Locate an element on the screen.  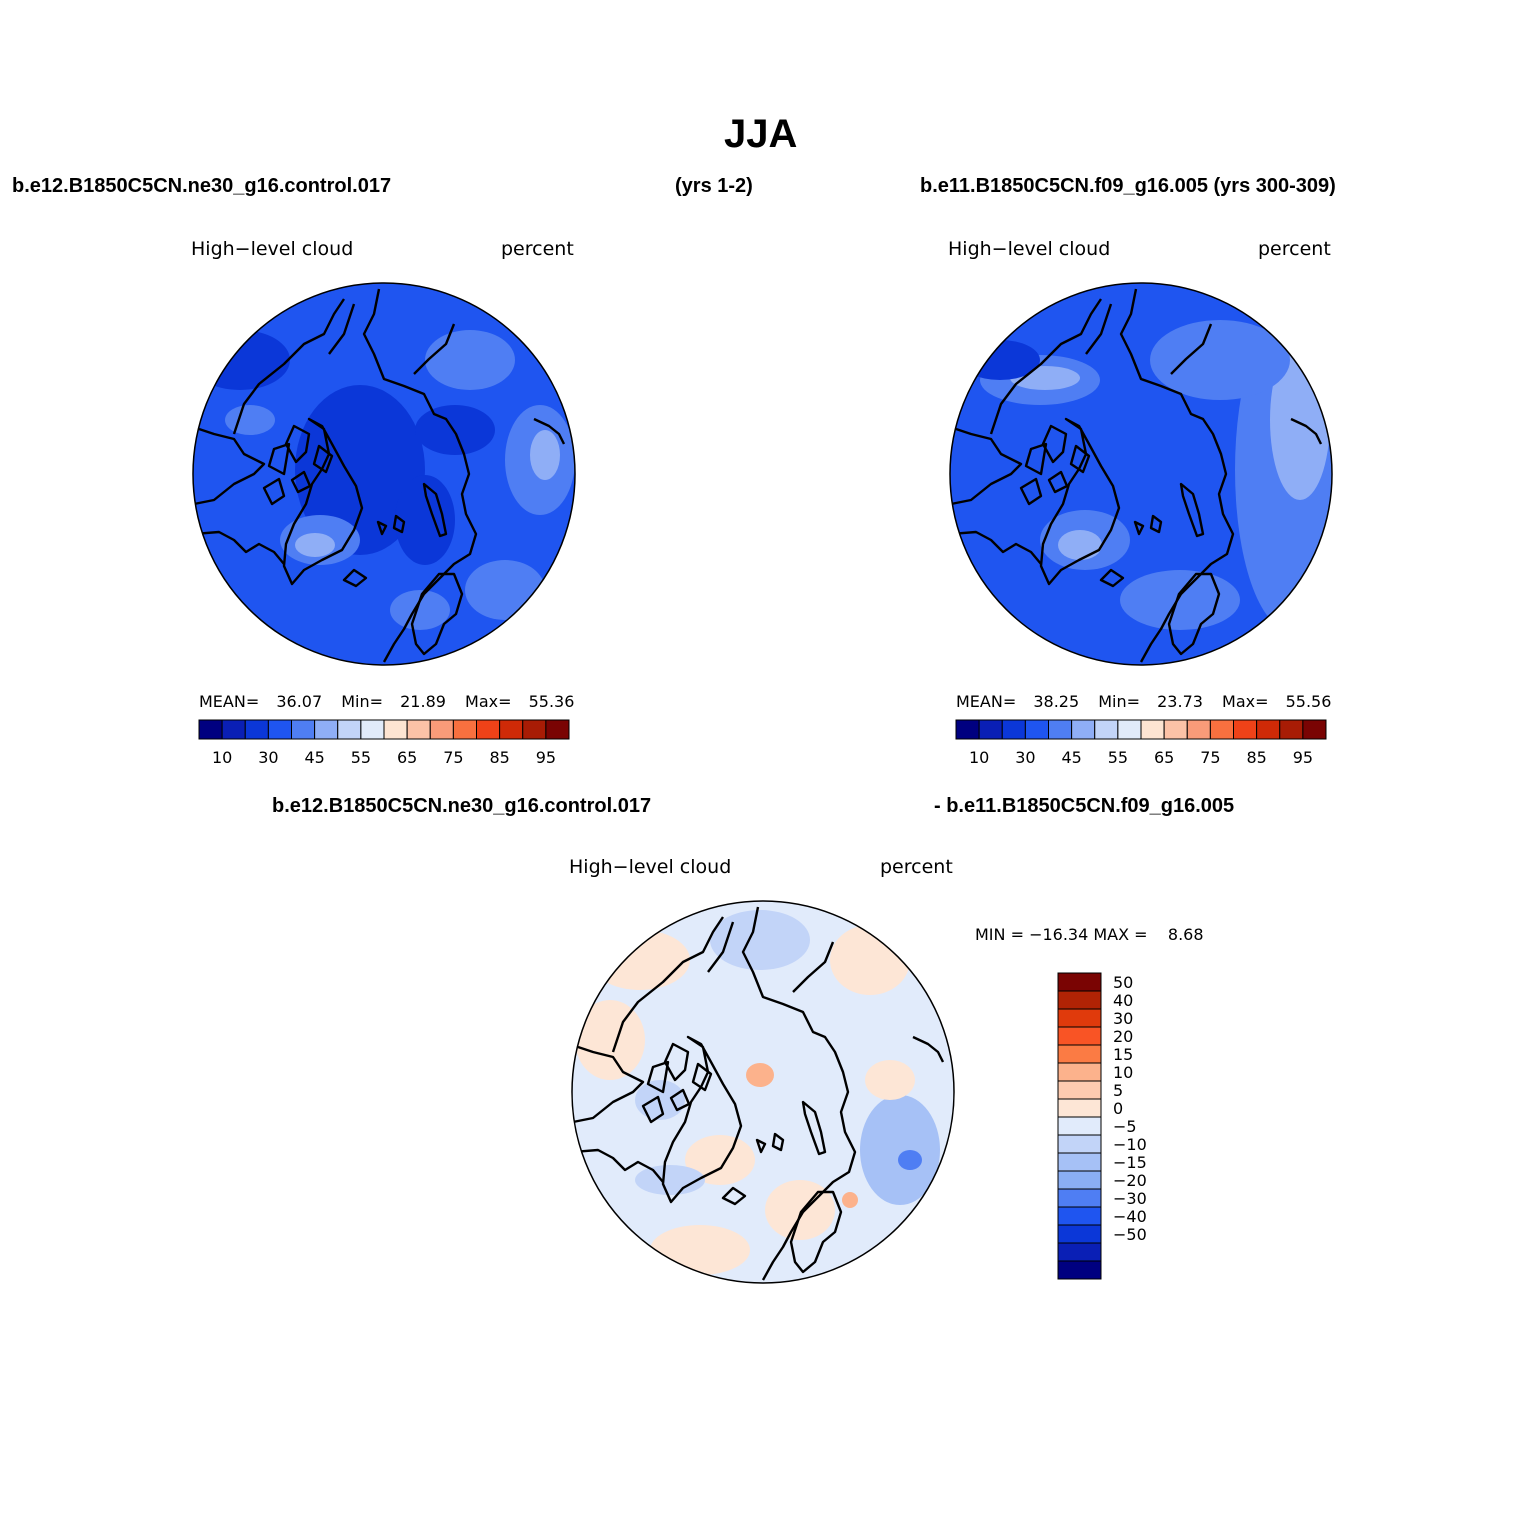
right-stats: MEAN= 38.25 Min= 23.73 Max= 55.56 is located at coordinates (1143, 701).